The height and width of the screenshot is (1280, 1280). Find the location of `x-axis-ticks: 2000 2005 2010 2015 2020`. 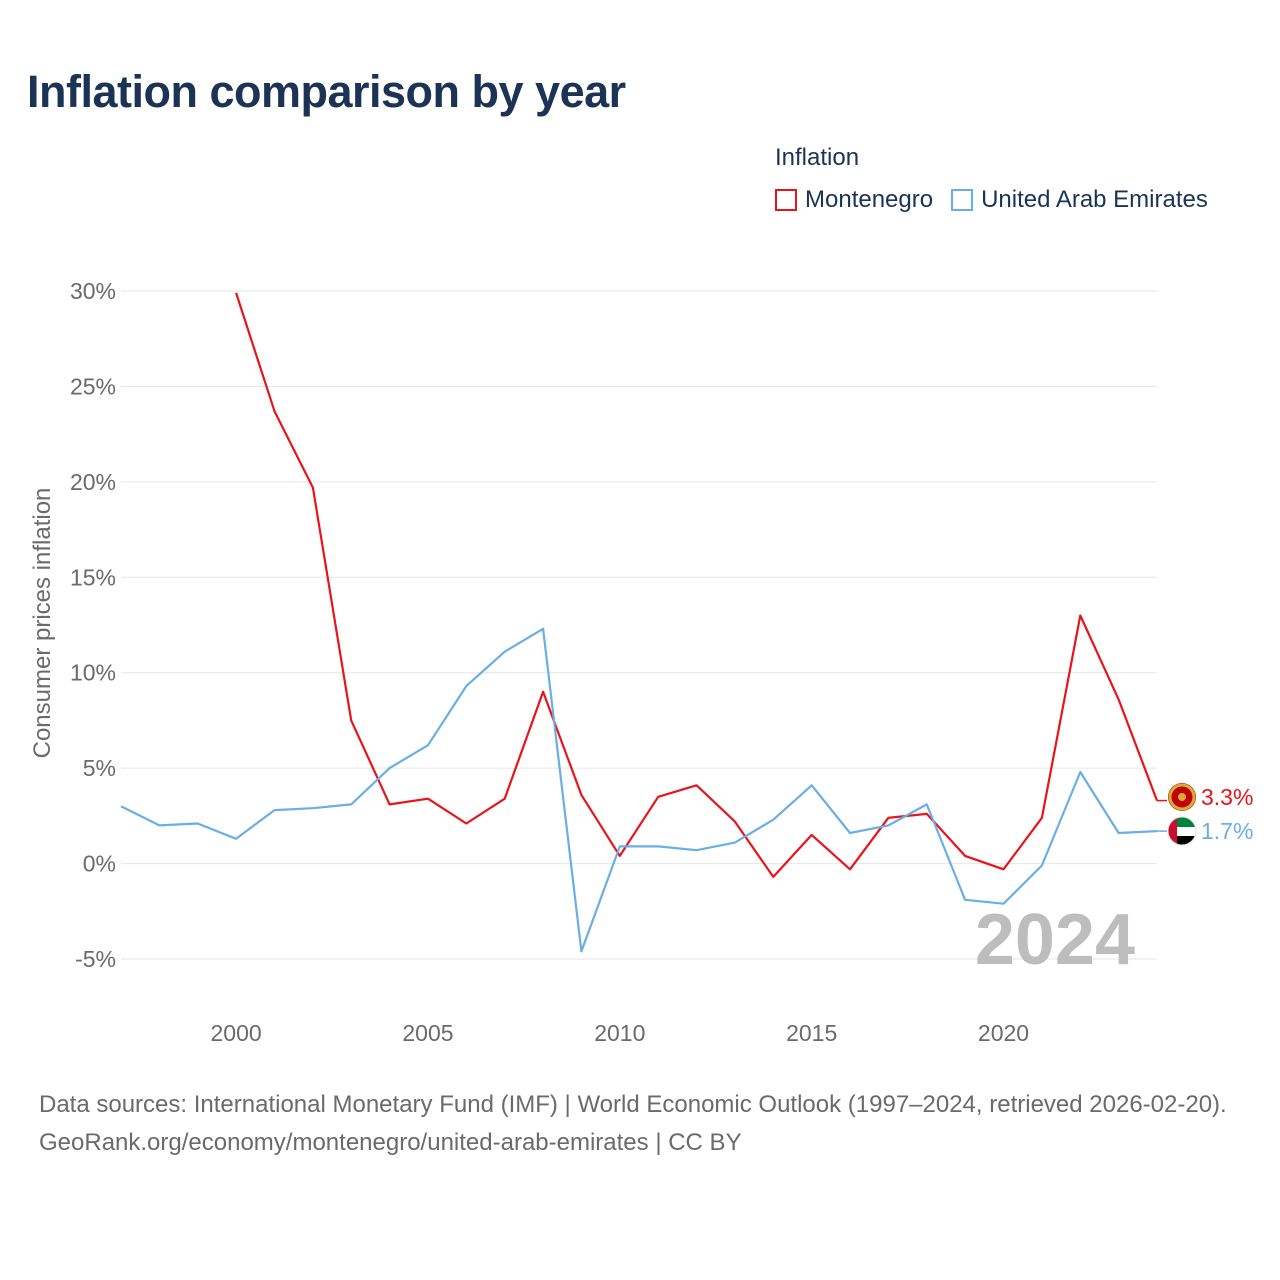

x-axis-ticks: 2000 2005 2010 2015 2020 is located at coordinates (620, 1033).